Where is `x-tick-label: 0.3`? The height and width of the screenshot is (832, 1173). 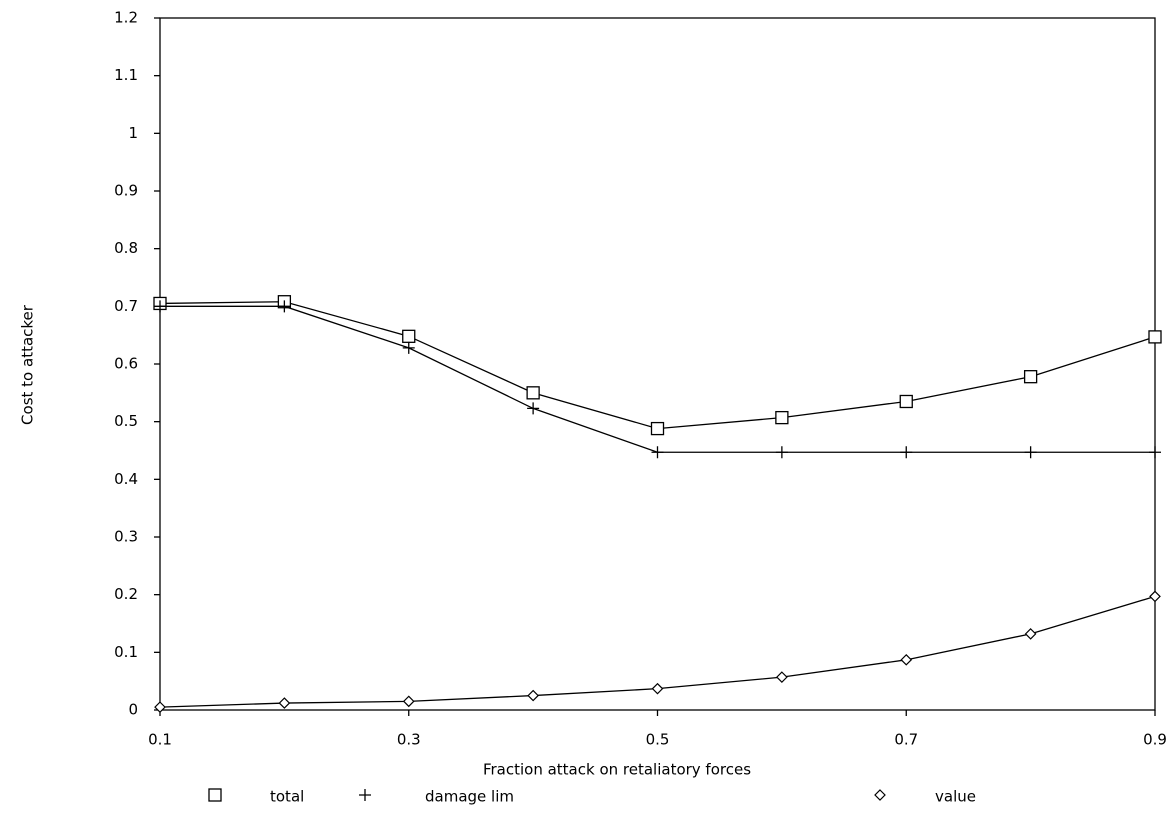
x-tick-label: 0.3 is located at coordinates (409, 740).